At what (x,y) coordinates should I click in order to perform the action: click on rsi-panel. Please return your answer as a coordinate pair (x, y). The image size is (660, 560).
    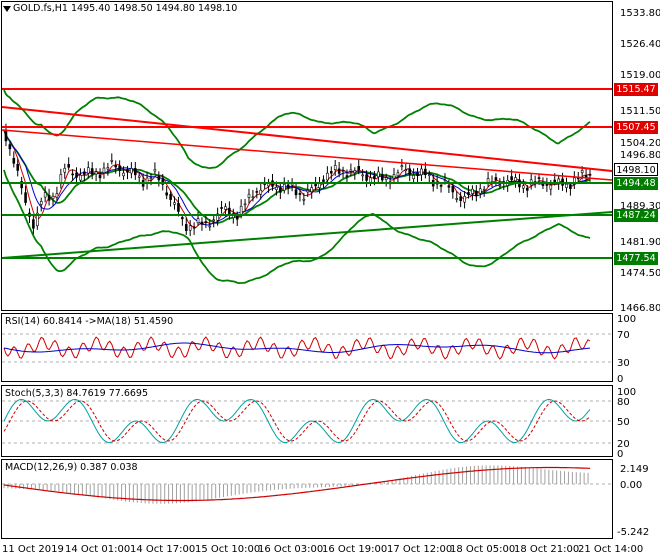
    Looking at the image, I should click on (307, 347).